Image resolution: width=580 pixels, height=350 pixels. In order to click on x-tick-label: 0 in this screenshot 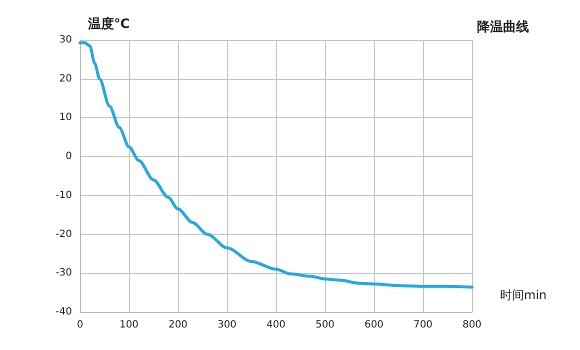, I will do `click(80, 325)`.